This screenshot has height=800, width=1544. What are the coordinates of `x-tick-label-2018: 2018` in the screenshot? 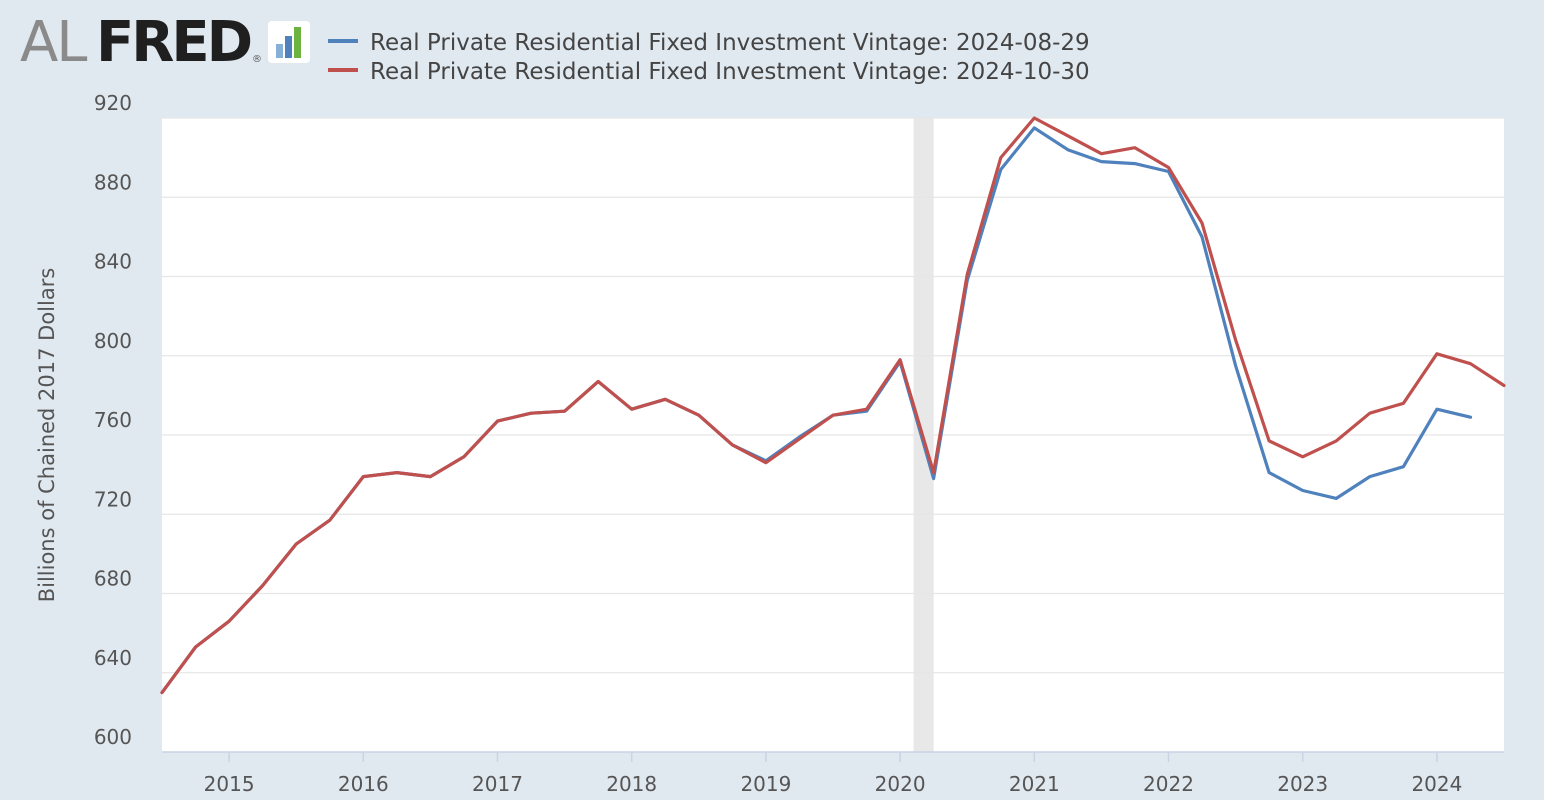 It's located at (631, 784).